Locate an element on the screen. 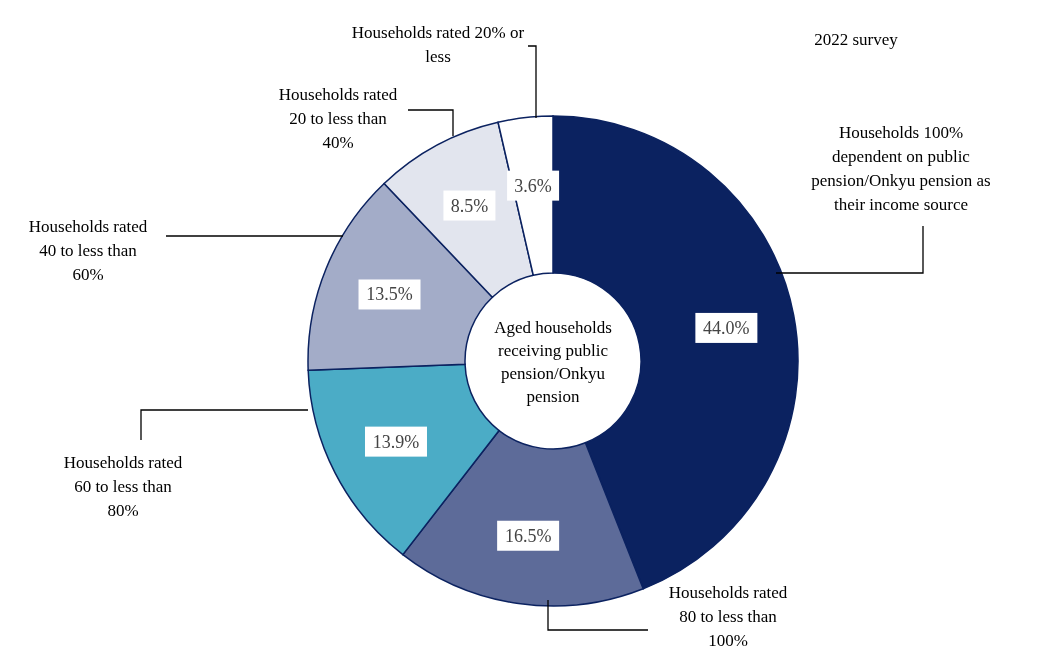 The height and width of the screenshot is (653, 1039). data-label: 44.0% is located at coordinates (726, 327).